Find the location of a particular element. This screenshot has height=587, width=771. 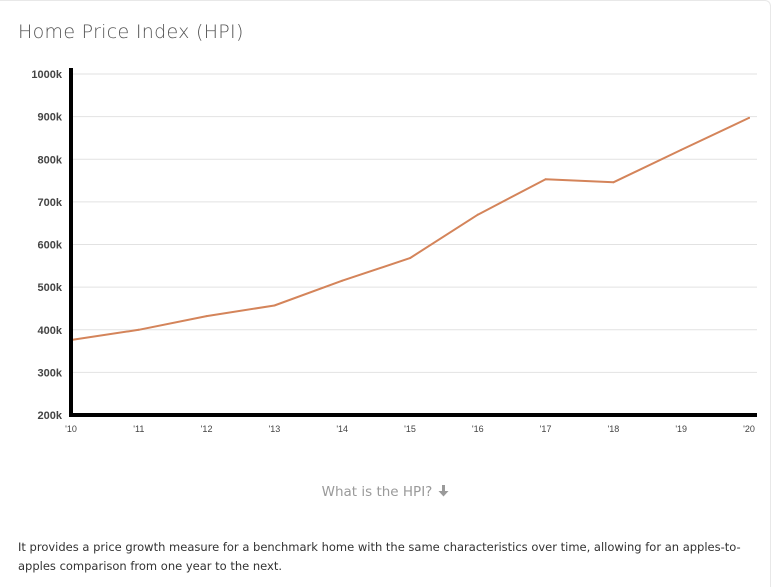

what-is-hpi-toggle: What is the HPI? is located at coordinates (385, 492).